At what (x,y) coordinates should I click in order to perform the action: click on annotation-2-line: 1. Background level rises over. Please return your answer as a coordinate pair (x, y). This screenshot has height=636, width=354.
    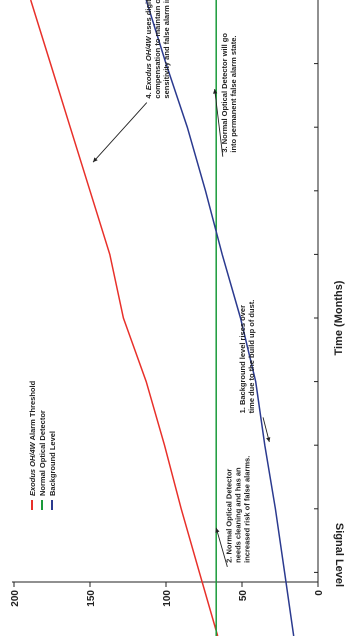
    Looking at the image, I should click on (242, 359).